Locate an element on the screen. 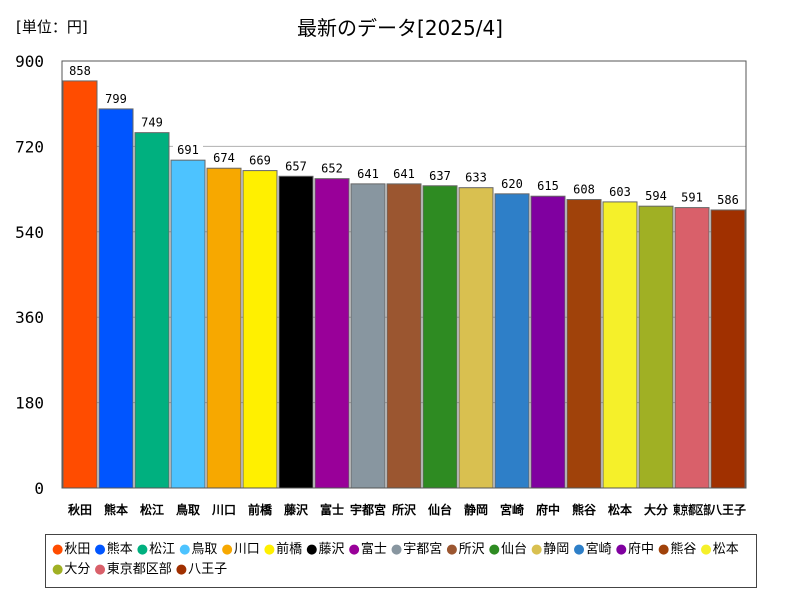  legend-label: 府中 is located at coordinates (641, 549).